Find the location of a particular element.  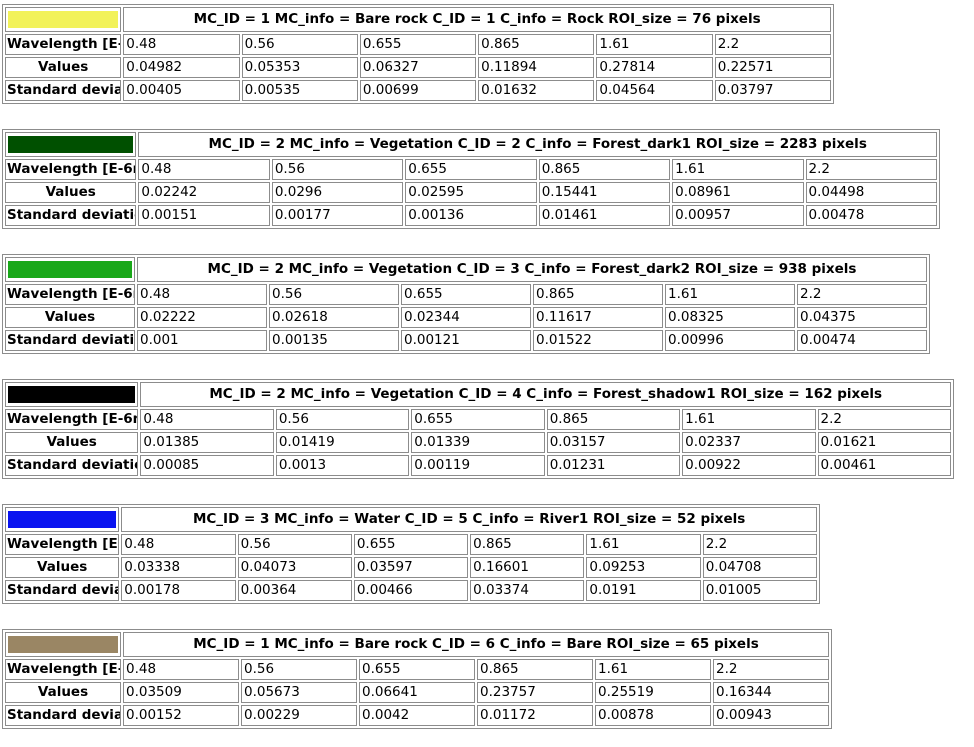

table-cell: 0.01621 is located at coordinates (884, 442).